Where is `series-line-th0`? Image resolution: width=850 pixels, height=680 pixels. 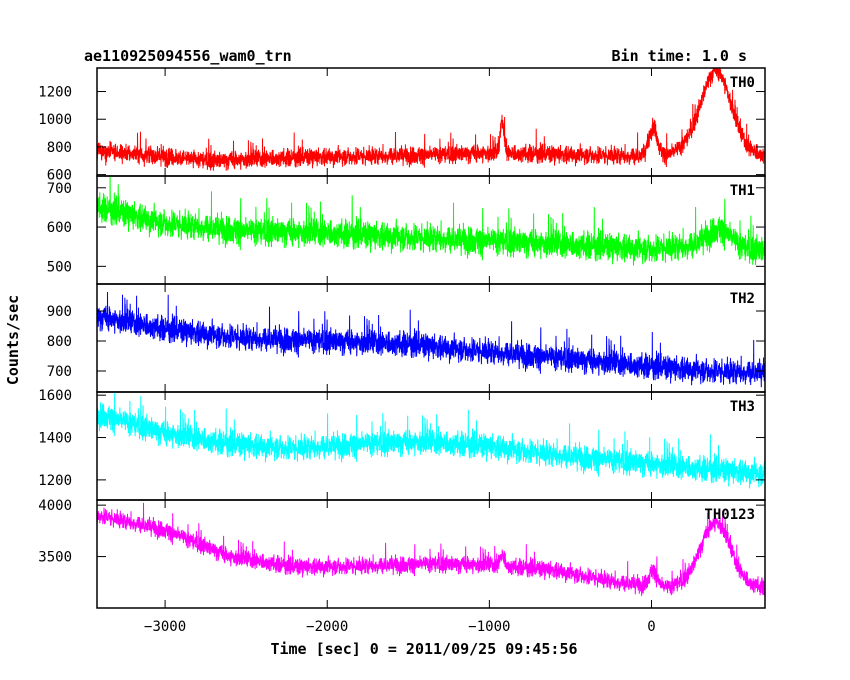
series-line-th0 is located at coordinates (431, 119).